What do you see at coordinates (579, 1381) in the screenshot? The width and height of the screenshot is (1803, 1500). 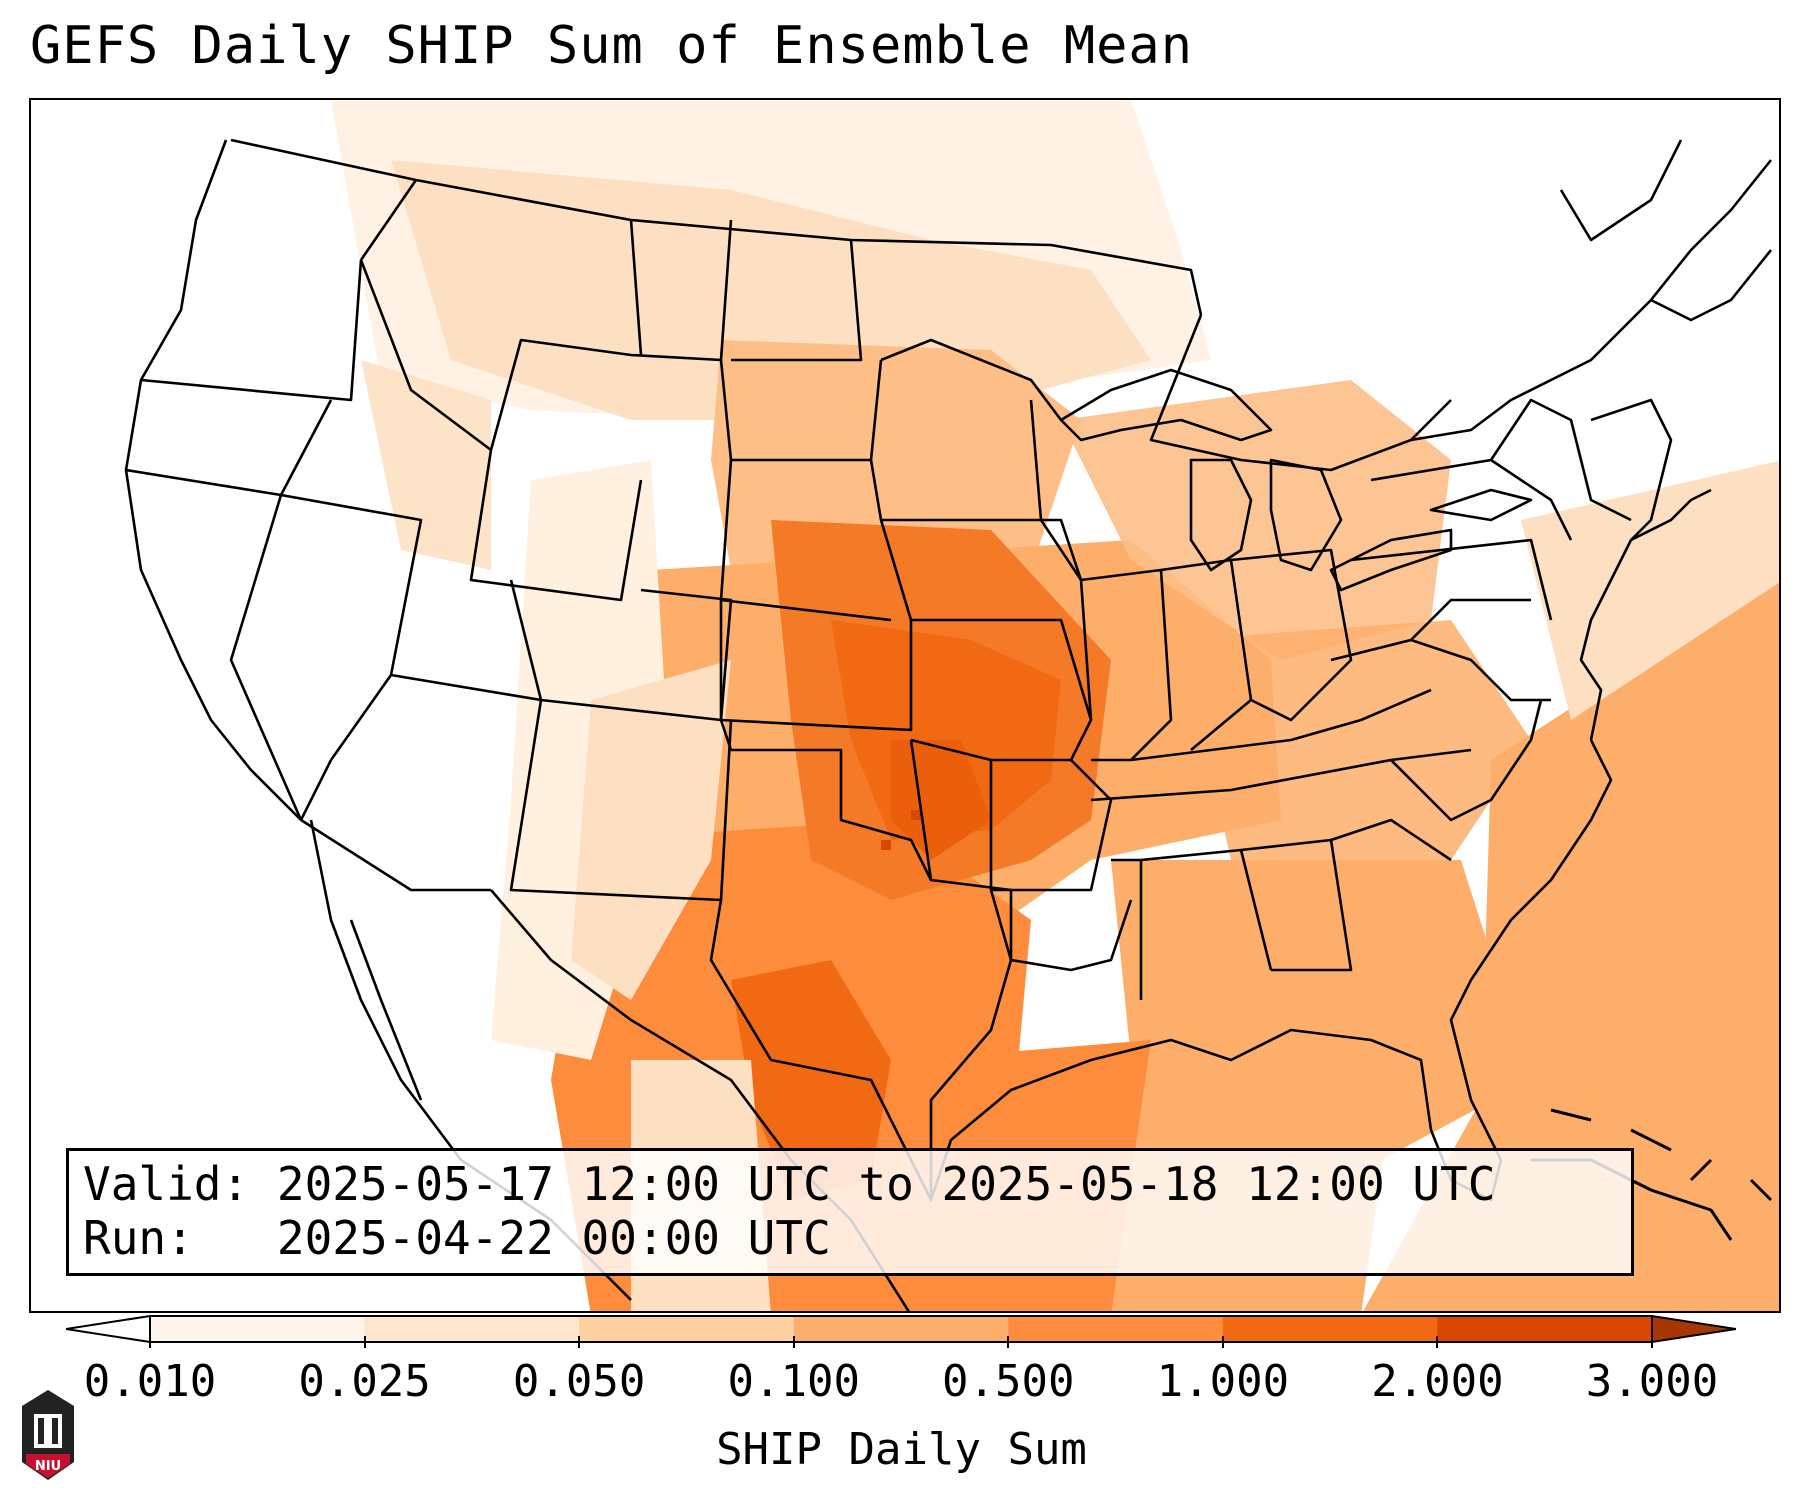 I see `colorbar-tick-label: 0.050` at bounding box center [579, 1381].